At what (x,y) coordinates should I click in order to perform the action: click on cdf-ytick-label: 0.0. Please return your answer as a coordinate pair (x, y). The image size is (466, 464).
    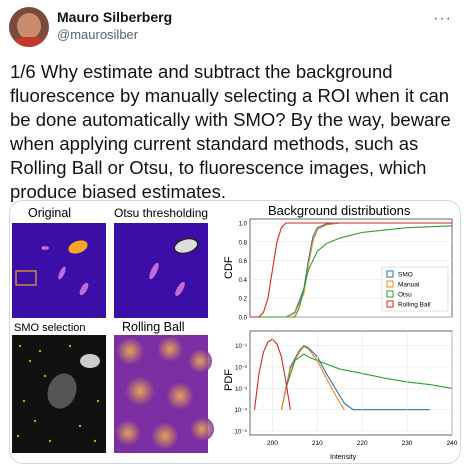
    Looking at the image, I should click on (243, 319).